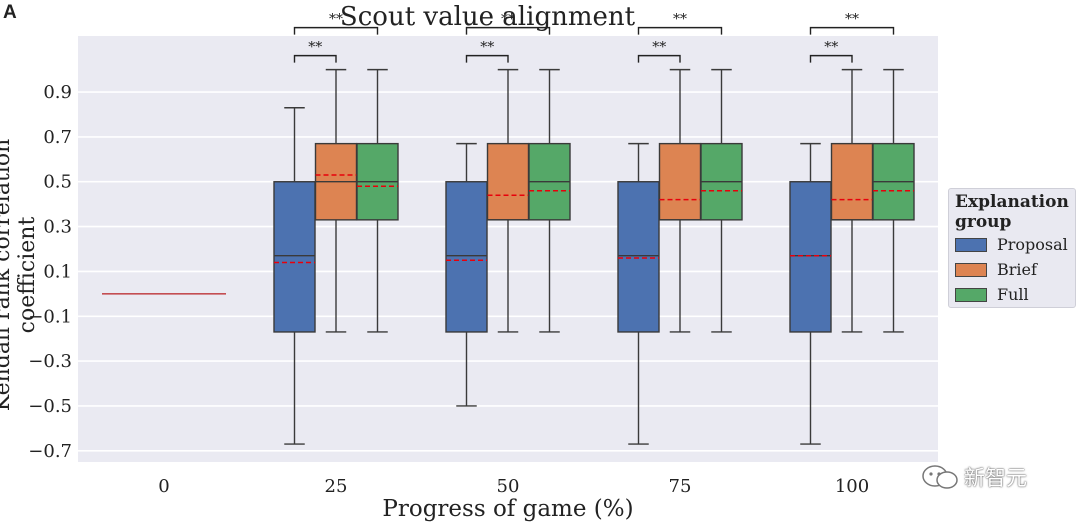  I want to click on x-tick-label: 100, so click(852, 486).